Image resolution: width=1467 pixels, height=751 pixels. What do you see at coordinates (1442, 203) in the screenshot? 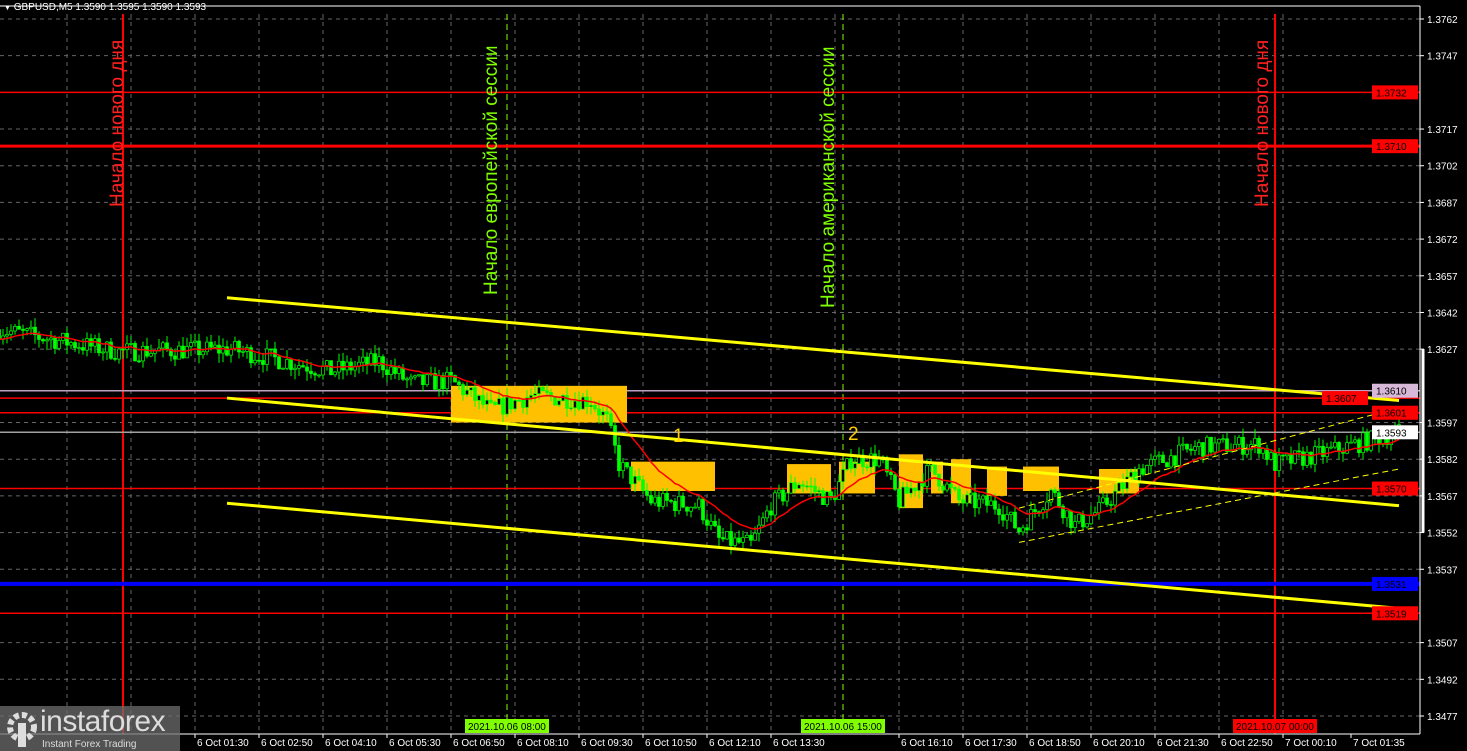
I see `price-tick-label: 1.3687` at bounding box center [1442, 203].